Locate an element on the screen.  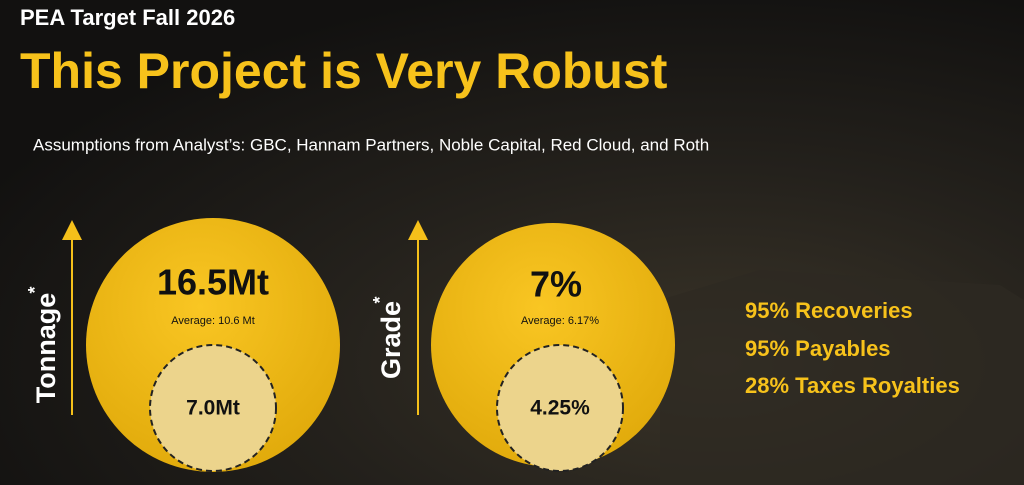
kicker: PEA Target Fall 2026 is located at coordinates (127, 17).